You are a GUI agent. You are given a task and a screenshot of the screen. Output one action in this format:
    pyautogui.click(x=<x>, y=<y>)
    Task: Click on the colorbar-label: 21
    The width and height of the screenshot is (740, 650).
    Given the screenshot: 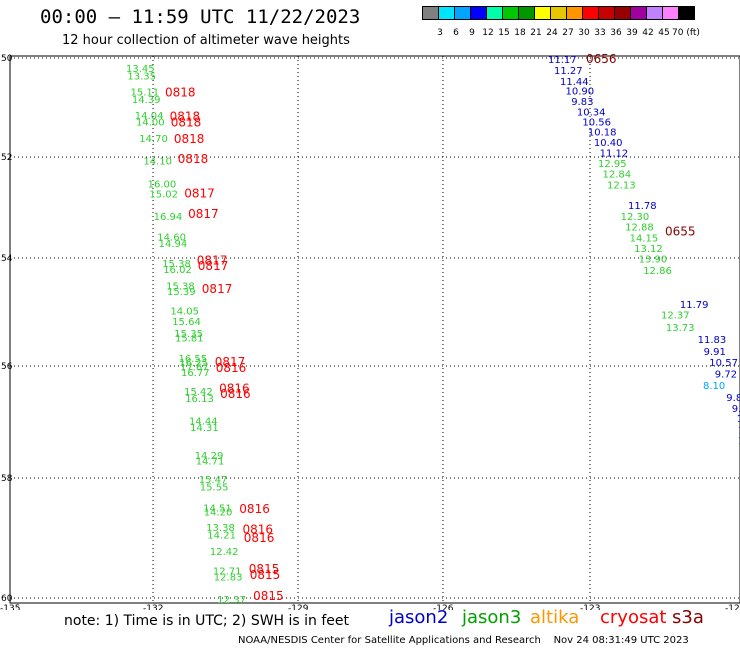 What is the action you would take?
    pyautogui.click(x=536, y=33)
    